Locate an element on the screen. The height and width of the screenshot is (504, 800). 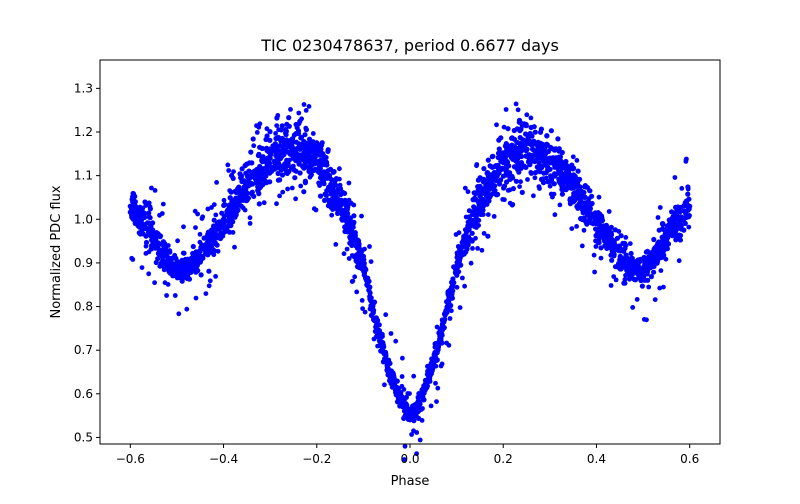
y-tick-label: 1.0 is located at coordinates (83, 219).